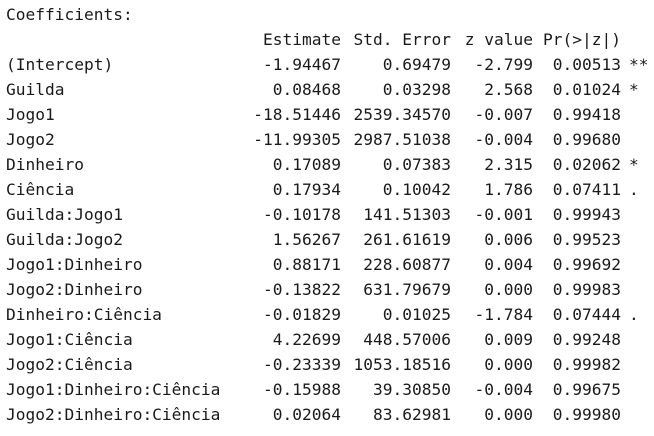 This screenshot has width=654, height=436. What do you see at coordinates (508, 239) in the screenshot?
I see `coef-z-value: 0.006` at bounding box center [508, 239].